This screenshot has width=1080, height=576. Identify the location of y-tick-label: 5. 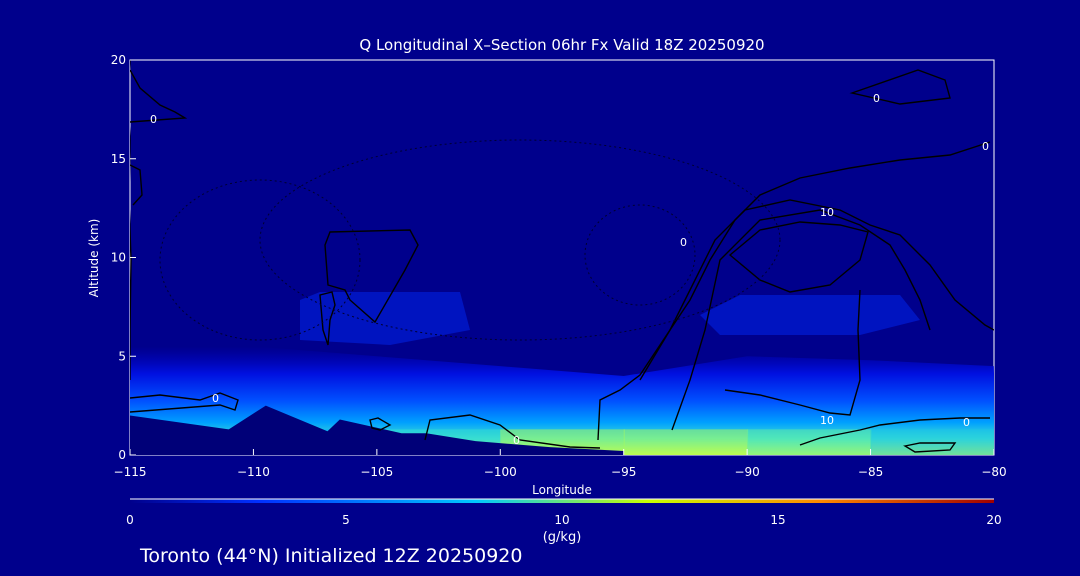
(122, 356).